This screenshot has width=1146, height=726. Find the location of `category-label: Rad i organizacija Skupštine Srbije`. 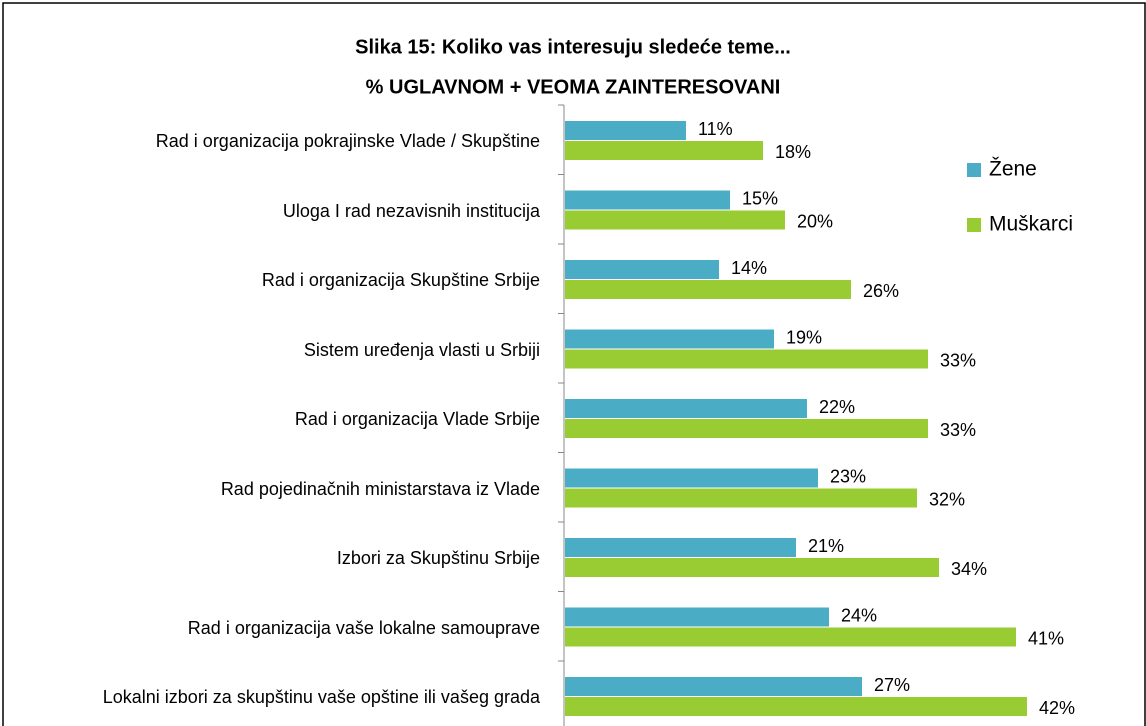

category-label: Rad i organizacija Skupštine Srbije is located at coordinates (400, 280).